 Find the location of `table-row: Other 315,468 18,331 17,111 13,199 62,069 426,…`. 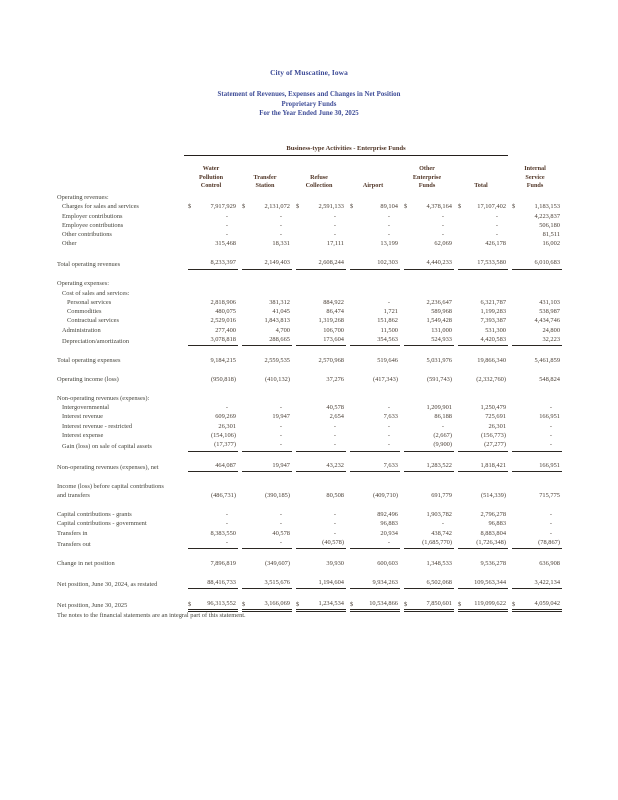

table-row: Other 315,468 18,331 17,111 13,199 62,069 426,… is located at coordinates (309, 243).